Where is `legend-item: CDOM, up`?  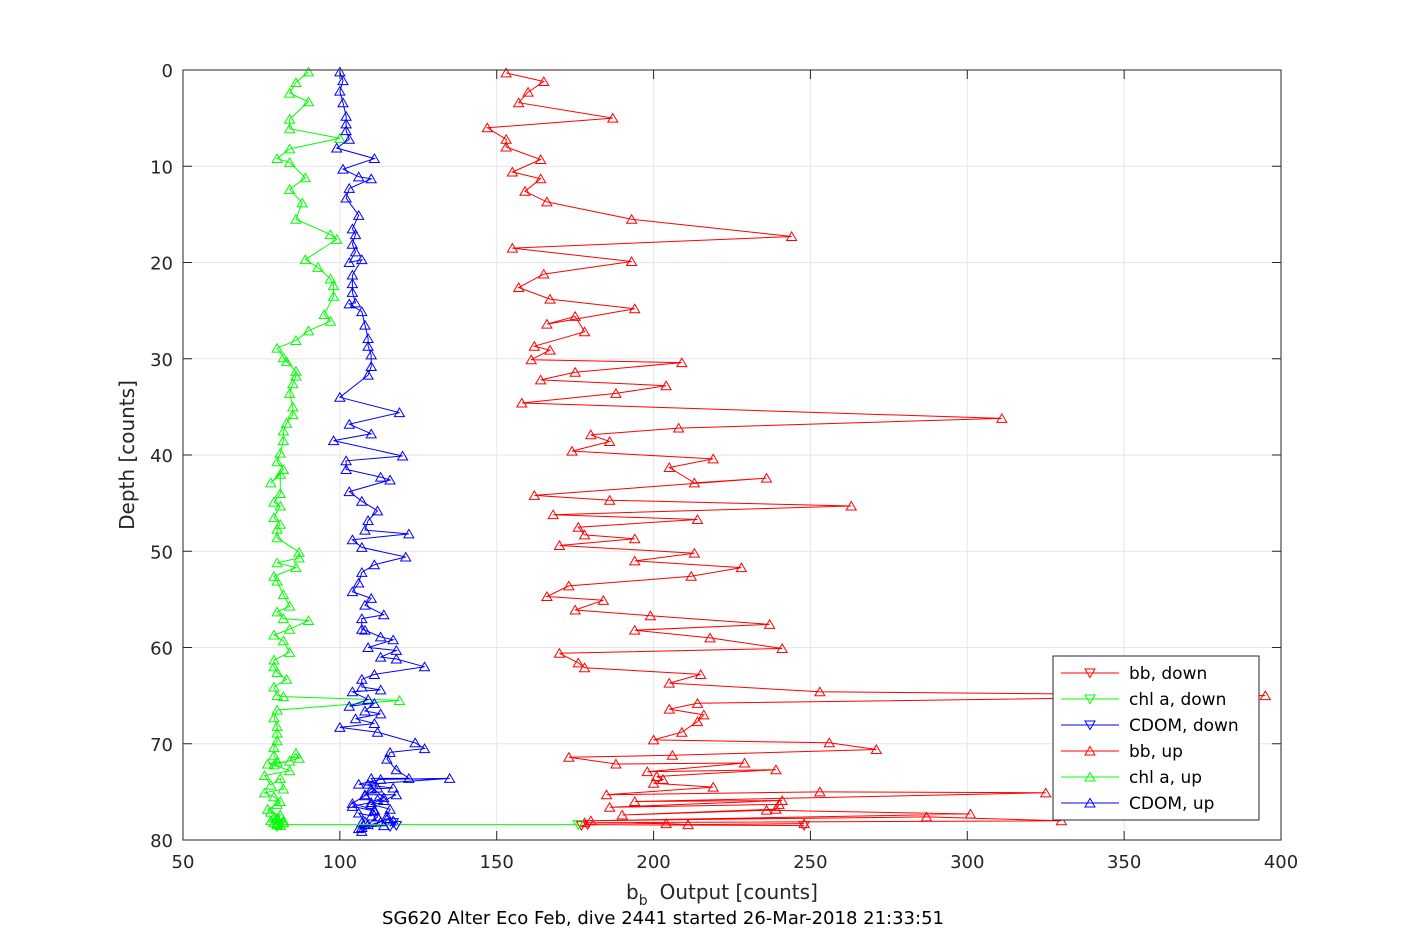
legend-item: CDOM, up is located at coordinates (1137, 804).